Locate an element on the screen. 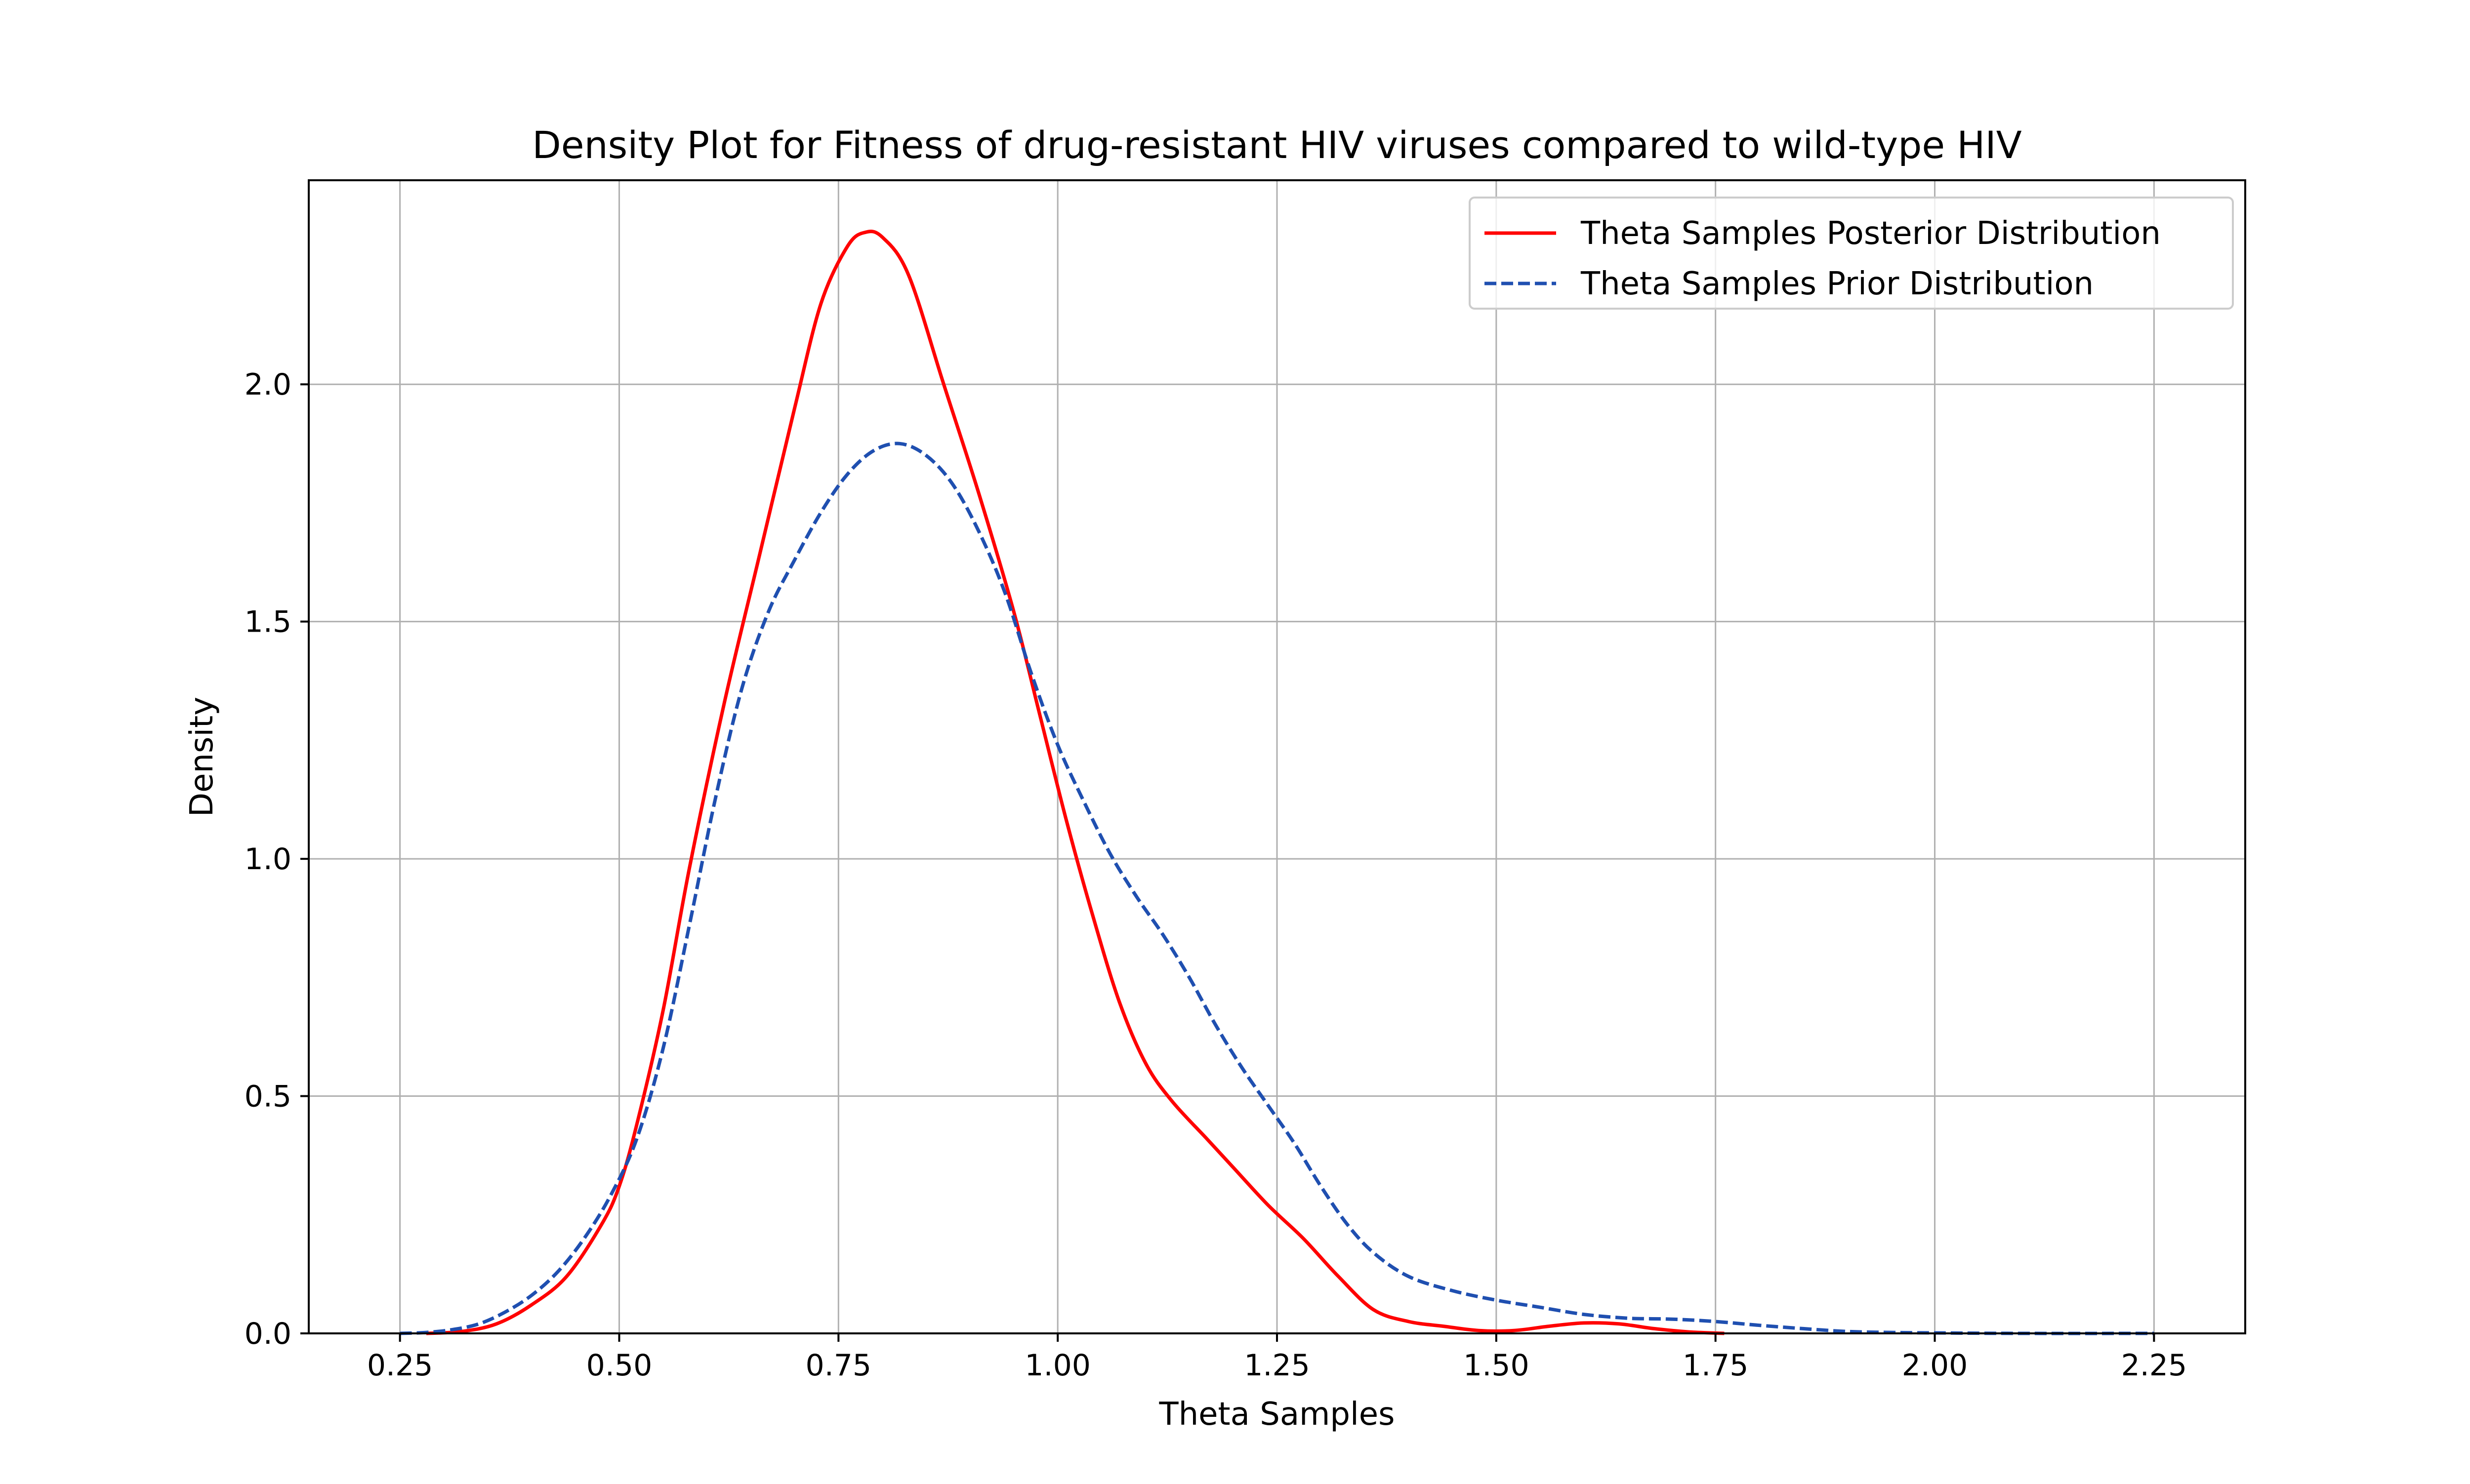  x-tick-label: 1.00 is located at coordinates (1058, 1365).